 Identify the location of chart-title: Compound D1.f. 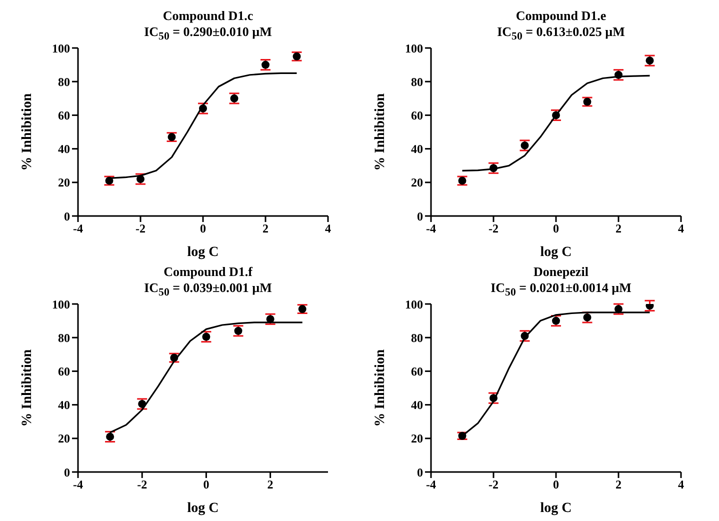
(208, 272).